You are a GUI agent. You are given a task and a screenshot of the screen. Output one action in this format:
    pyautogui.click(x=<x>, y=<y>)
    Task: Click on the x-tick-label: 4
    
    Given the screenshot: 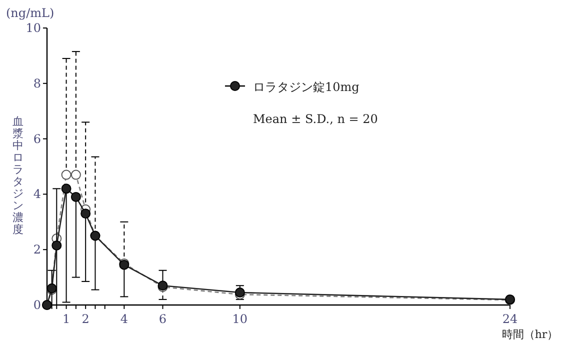 What is the action you would take?
    pyautogui.click(x=124, y=319)
    